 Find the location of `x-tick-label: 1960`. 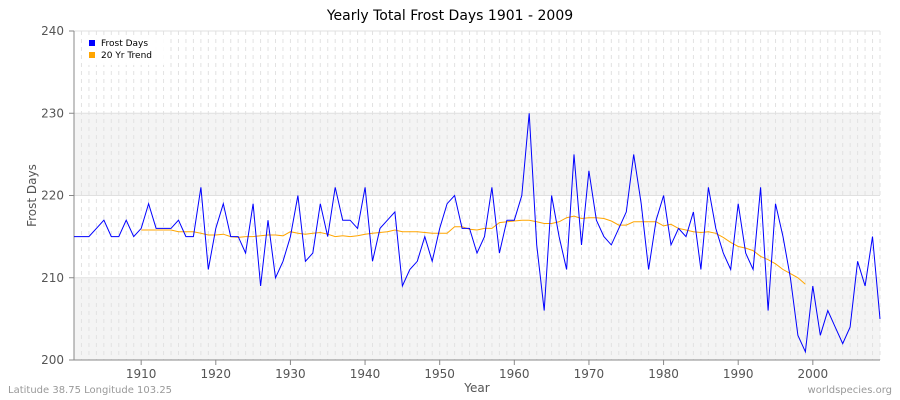

x-tick-label: 1960 is located at coordinates (514, 374).